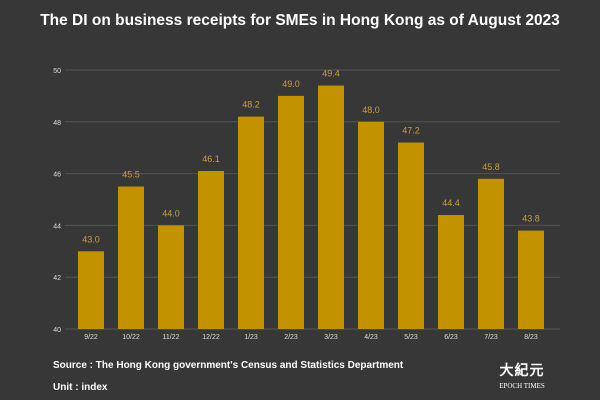 The image size is (600, 400). What do you see at coordinates (522, 371) in the screenshot?
I see `logo-chinese: 大紀元` at bounding box center [522, 371].